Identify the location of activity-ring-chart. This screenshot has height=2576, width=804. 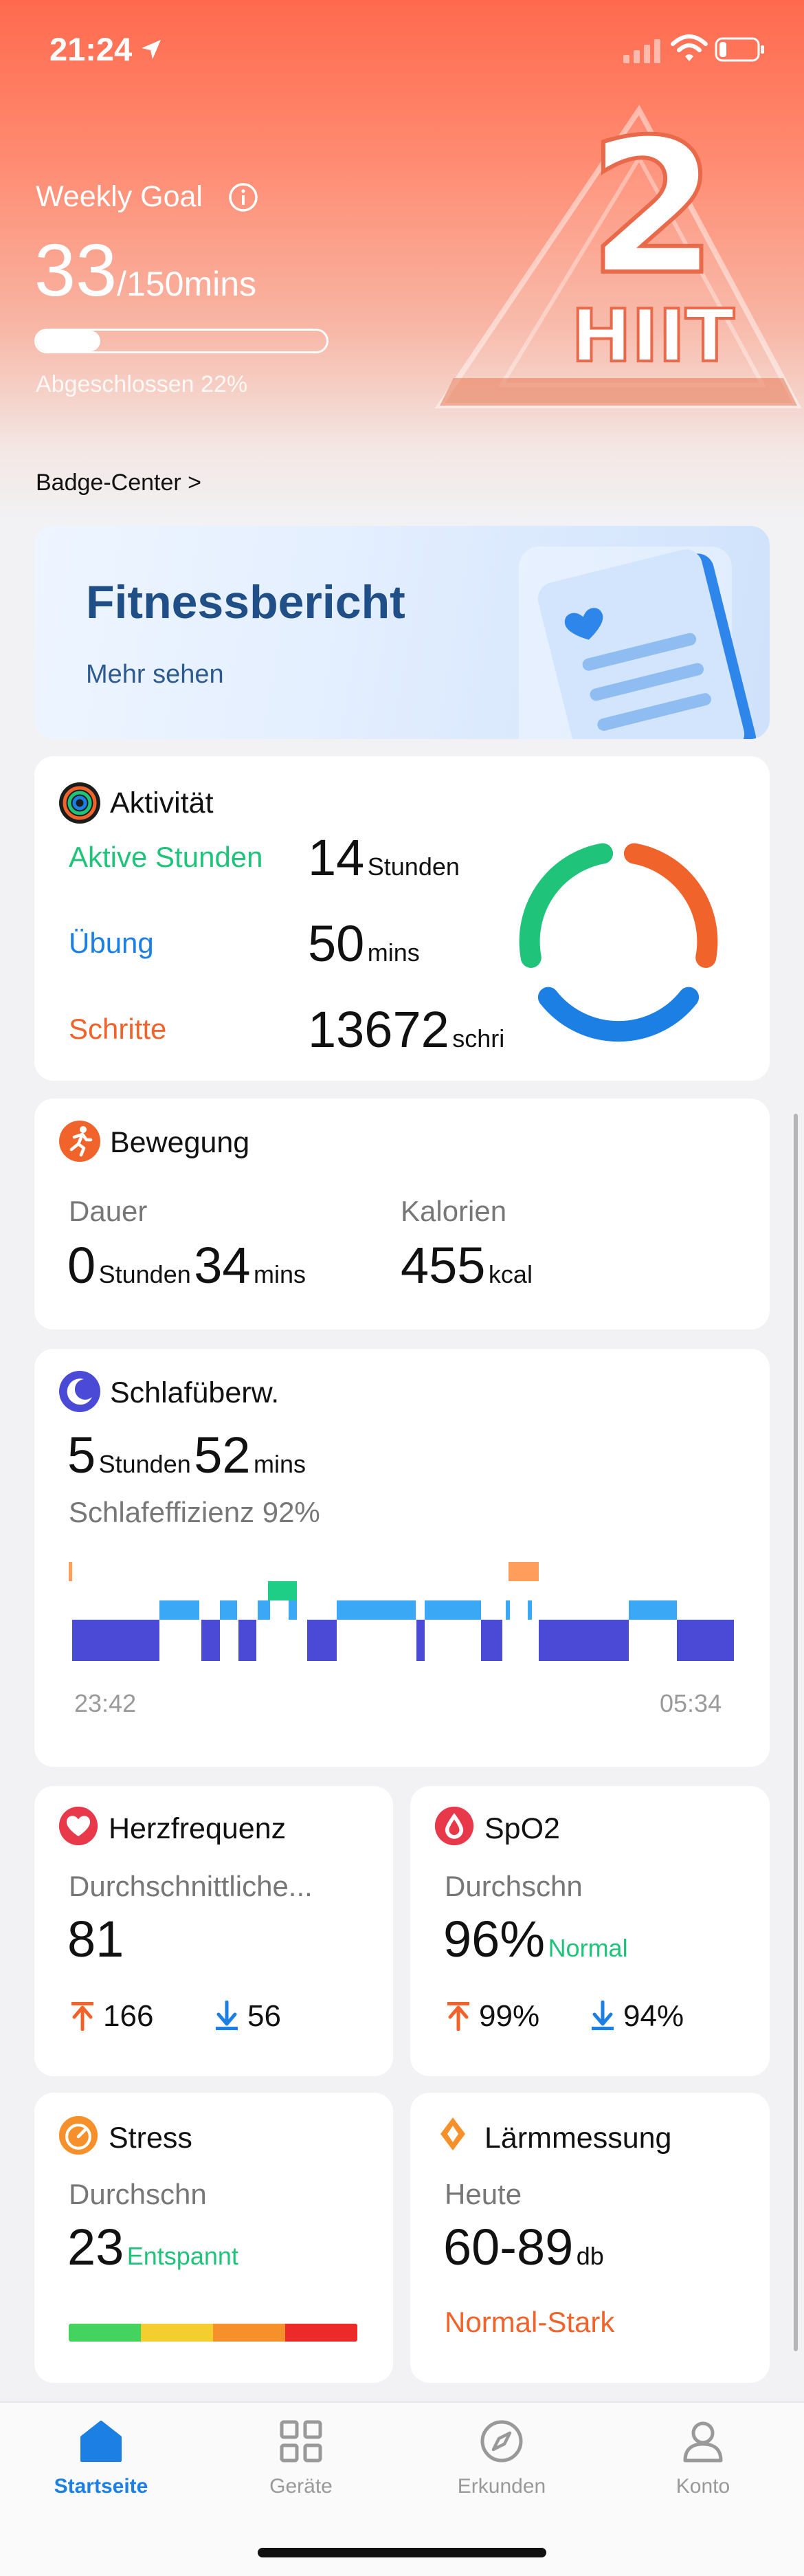
(618, 942).